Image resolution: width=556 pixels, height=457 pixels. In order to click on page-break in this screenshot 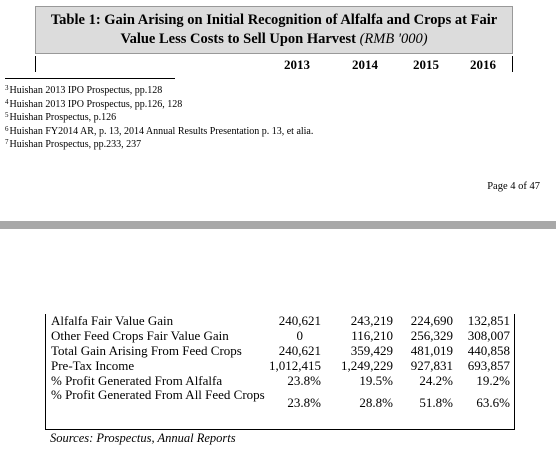, I will do `click(278, 225)`.